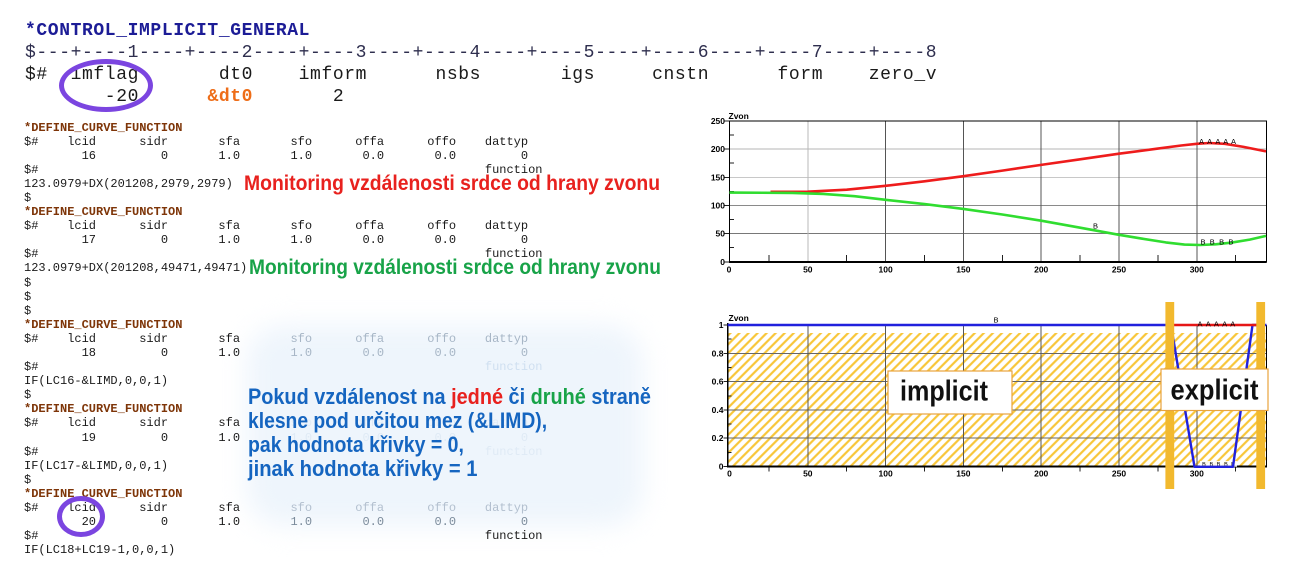 The width and height of the screenshot is (1294, 582). I want to click on svg-text: 0.6, so click(718, 382).